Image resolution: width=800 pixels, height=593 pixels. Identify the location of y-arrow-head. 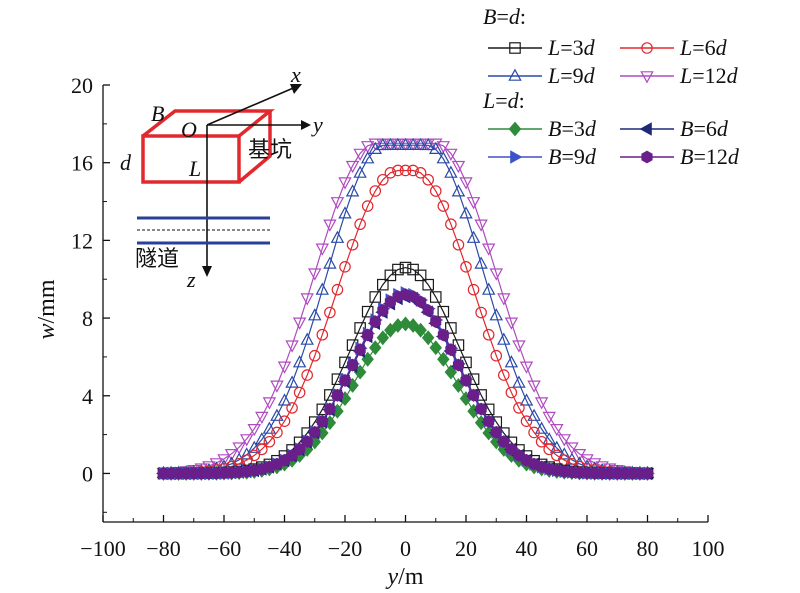
(306, 125).